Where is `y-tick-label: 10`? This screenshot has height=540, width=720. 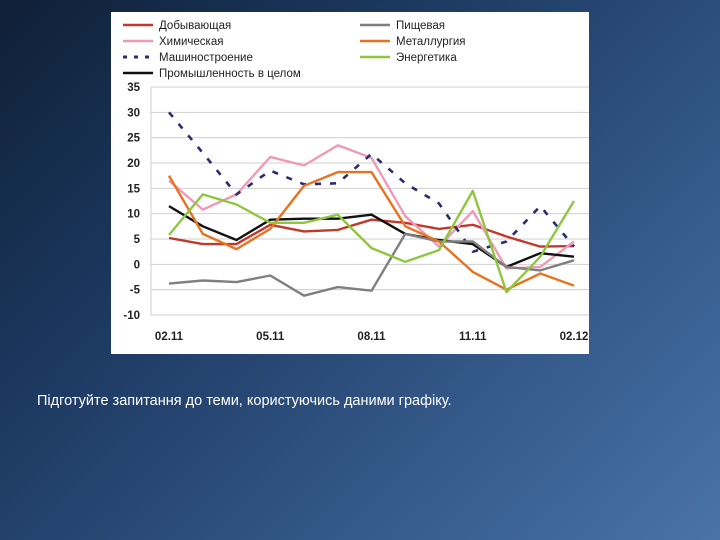
y-tick-label: 10 is located at coordinates (133, 215).